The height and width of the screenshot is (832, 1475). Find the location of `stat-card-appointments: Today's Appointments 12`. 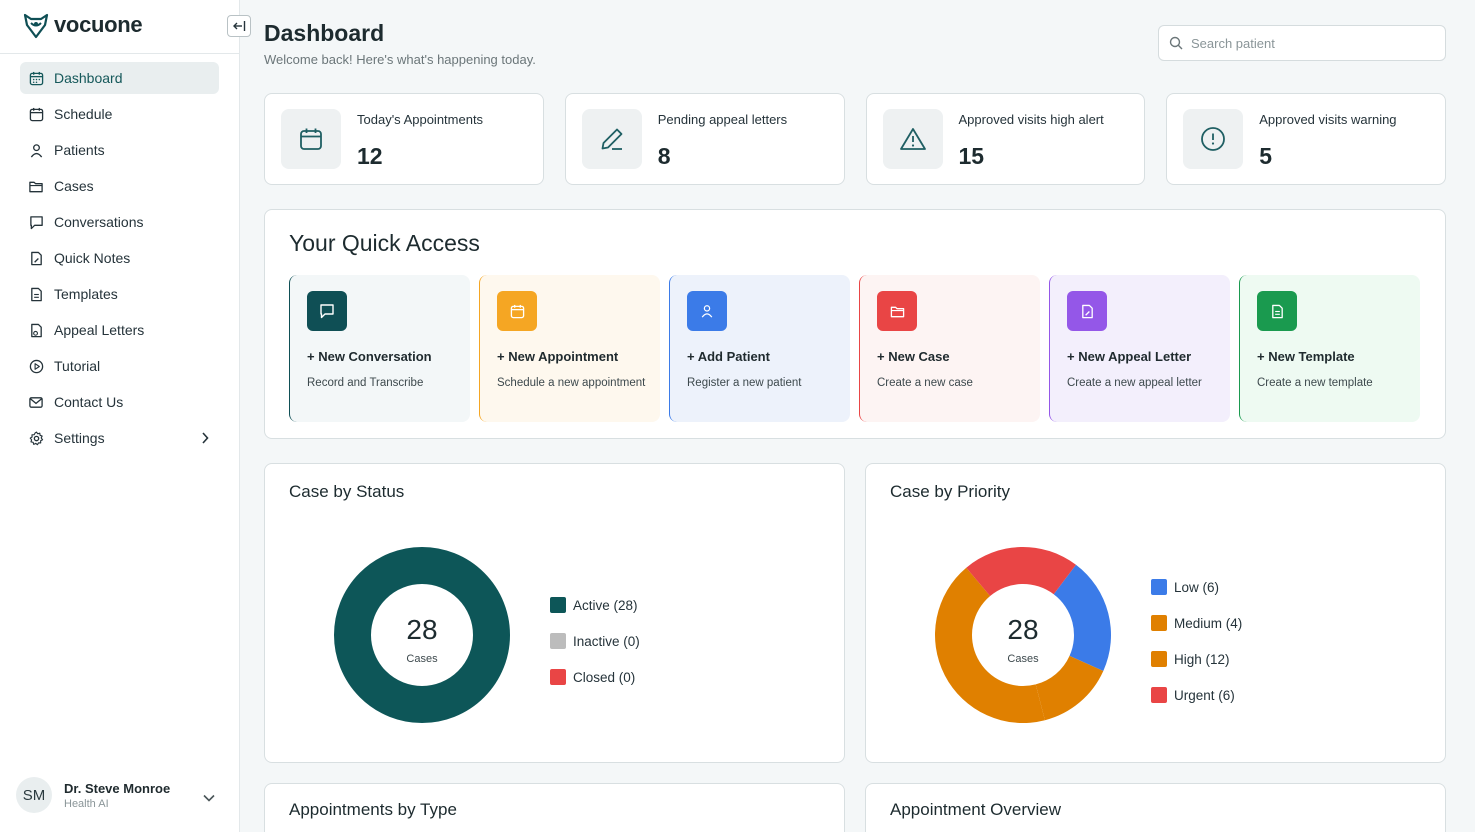

stat-card-appointments: Today's Appointments 12 is located at coordinates (404, 139).